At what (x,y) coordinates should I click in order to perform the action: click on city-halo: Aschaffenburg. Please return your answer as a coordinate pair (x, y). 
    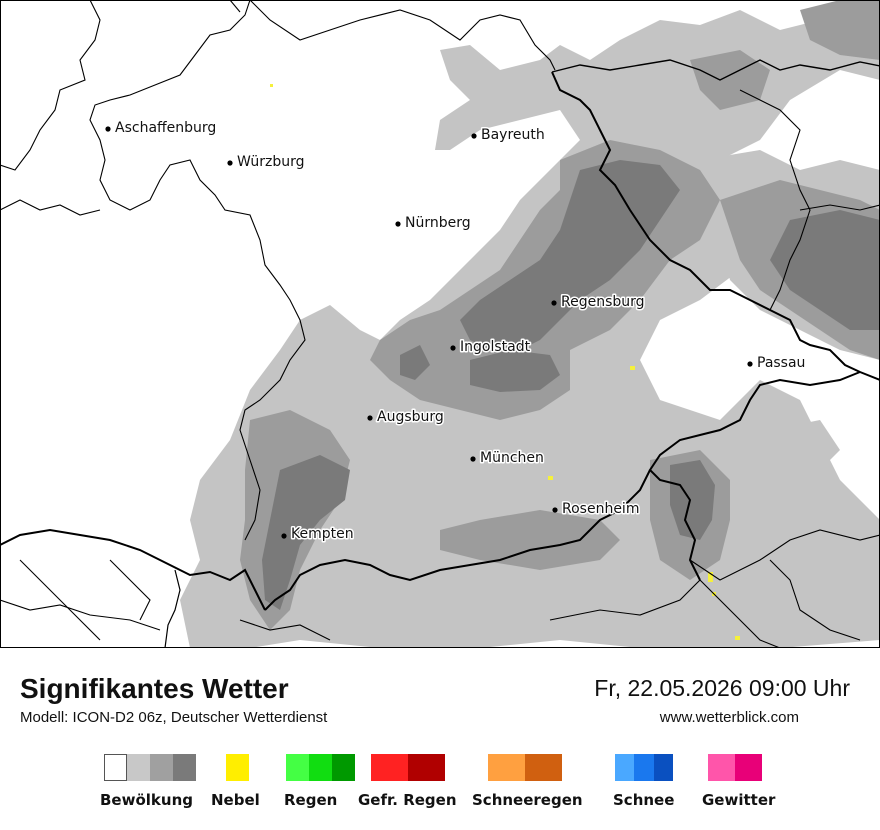
    Looking at the image, I should click on (165, 128).